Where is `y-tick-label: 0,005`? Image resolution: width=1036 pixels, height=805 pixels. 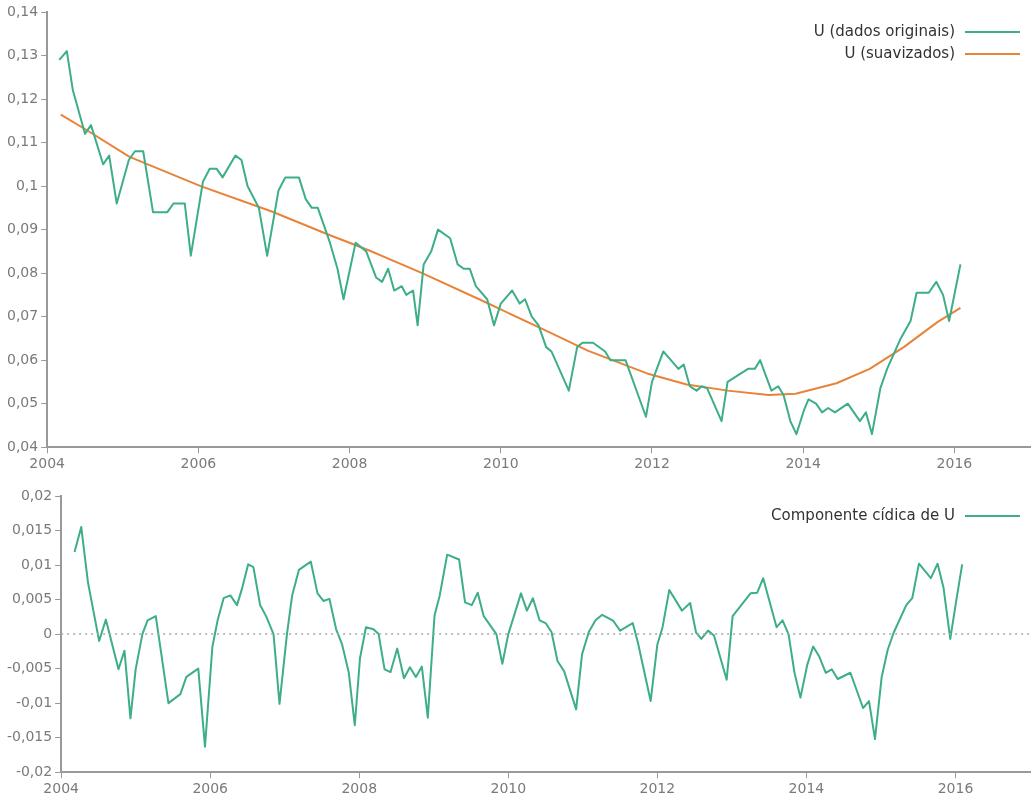 y-tick-label: 0,005 is located at coordinates (32, 598).